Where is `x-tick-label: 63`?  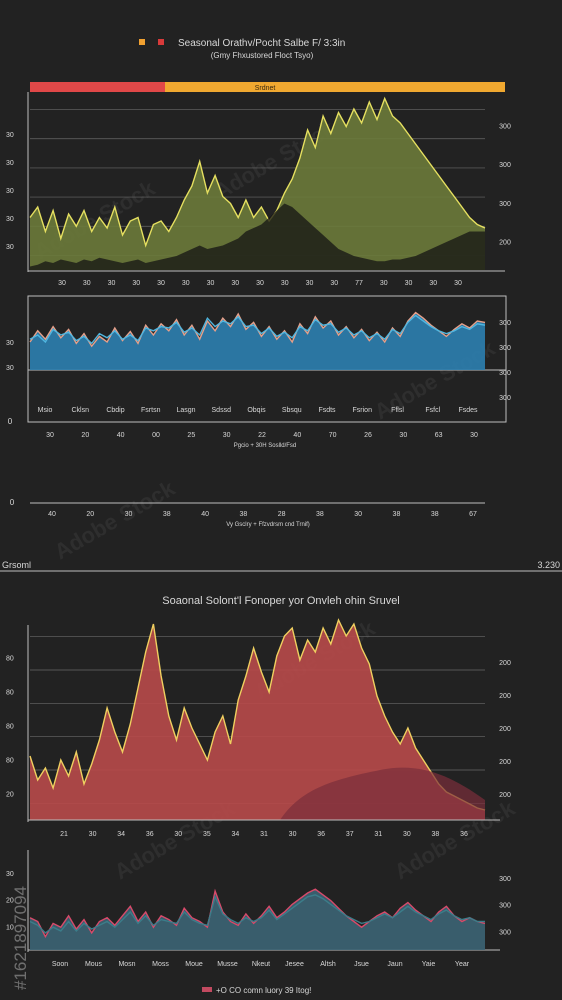
x-tick-label: 63 is located at coordinates (439, 435).